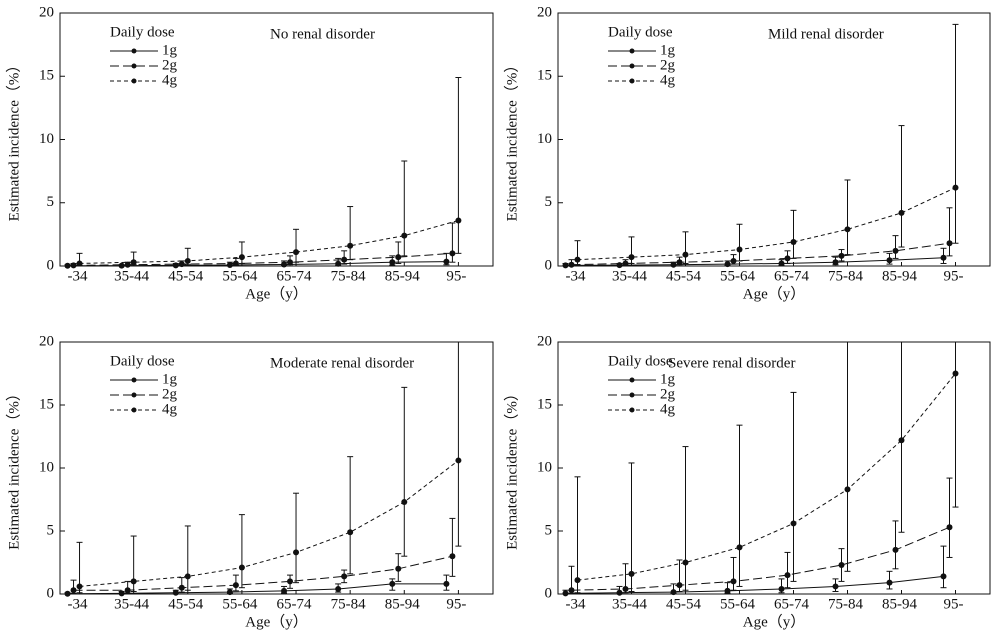  I want to click on x-tick-label: 45-54, so click(185, 276).